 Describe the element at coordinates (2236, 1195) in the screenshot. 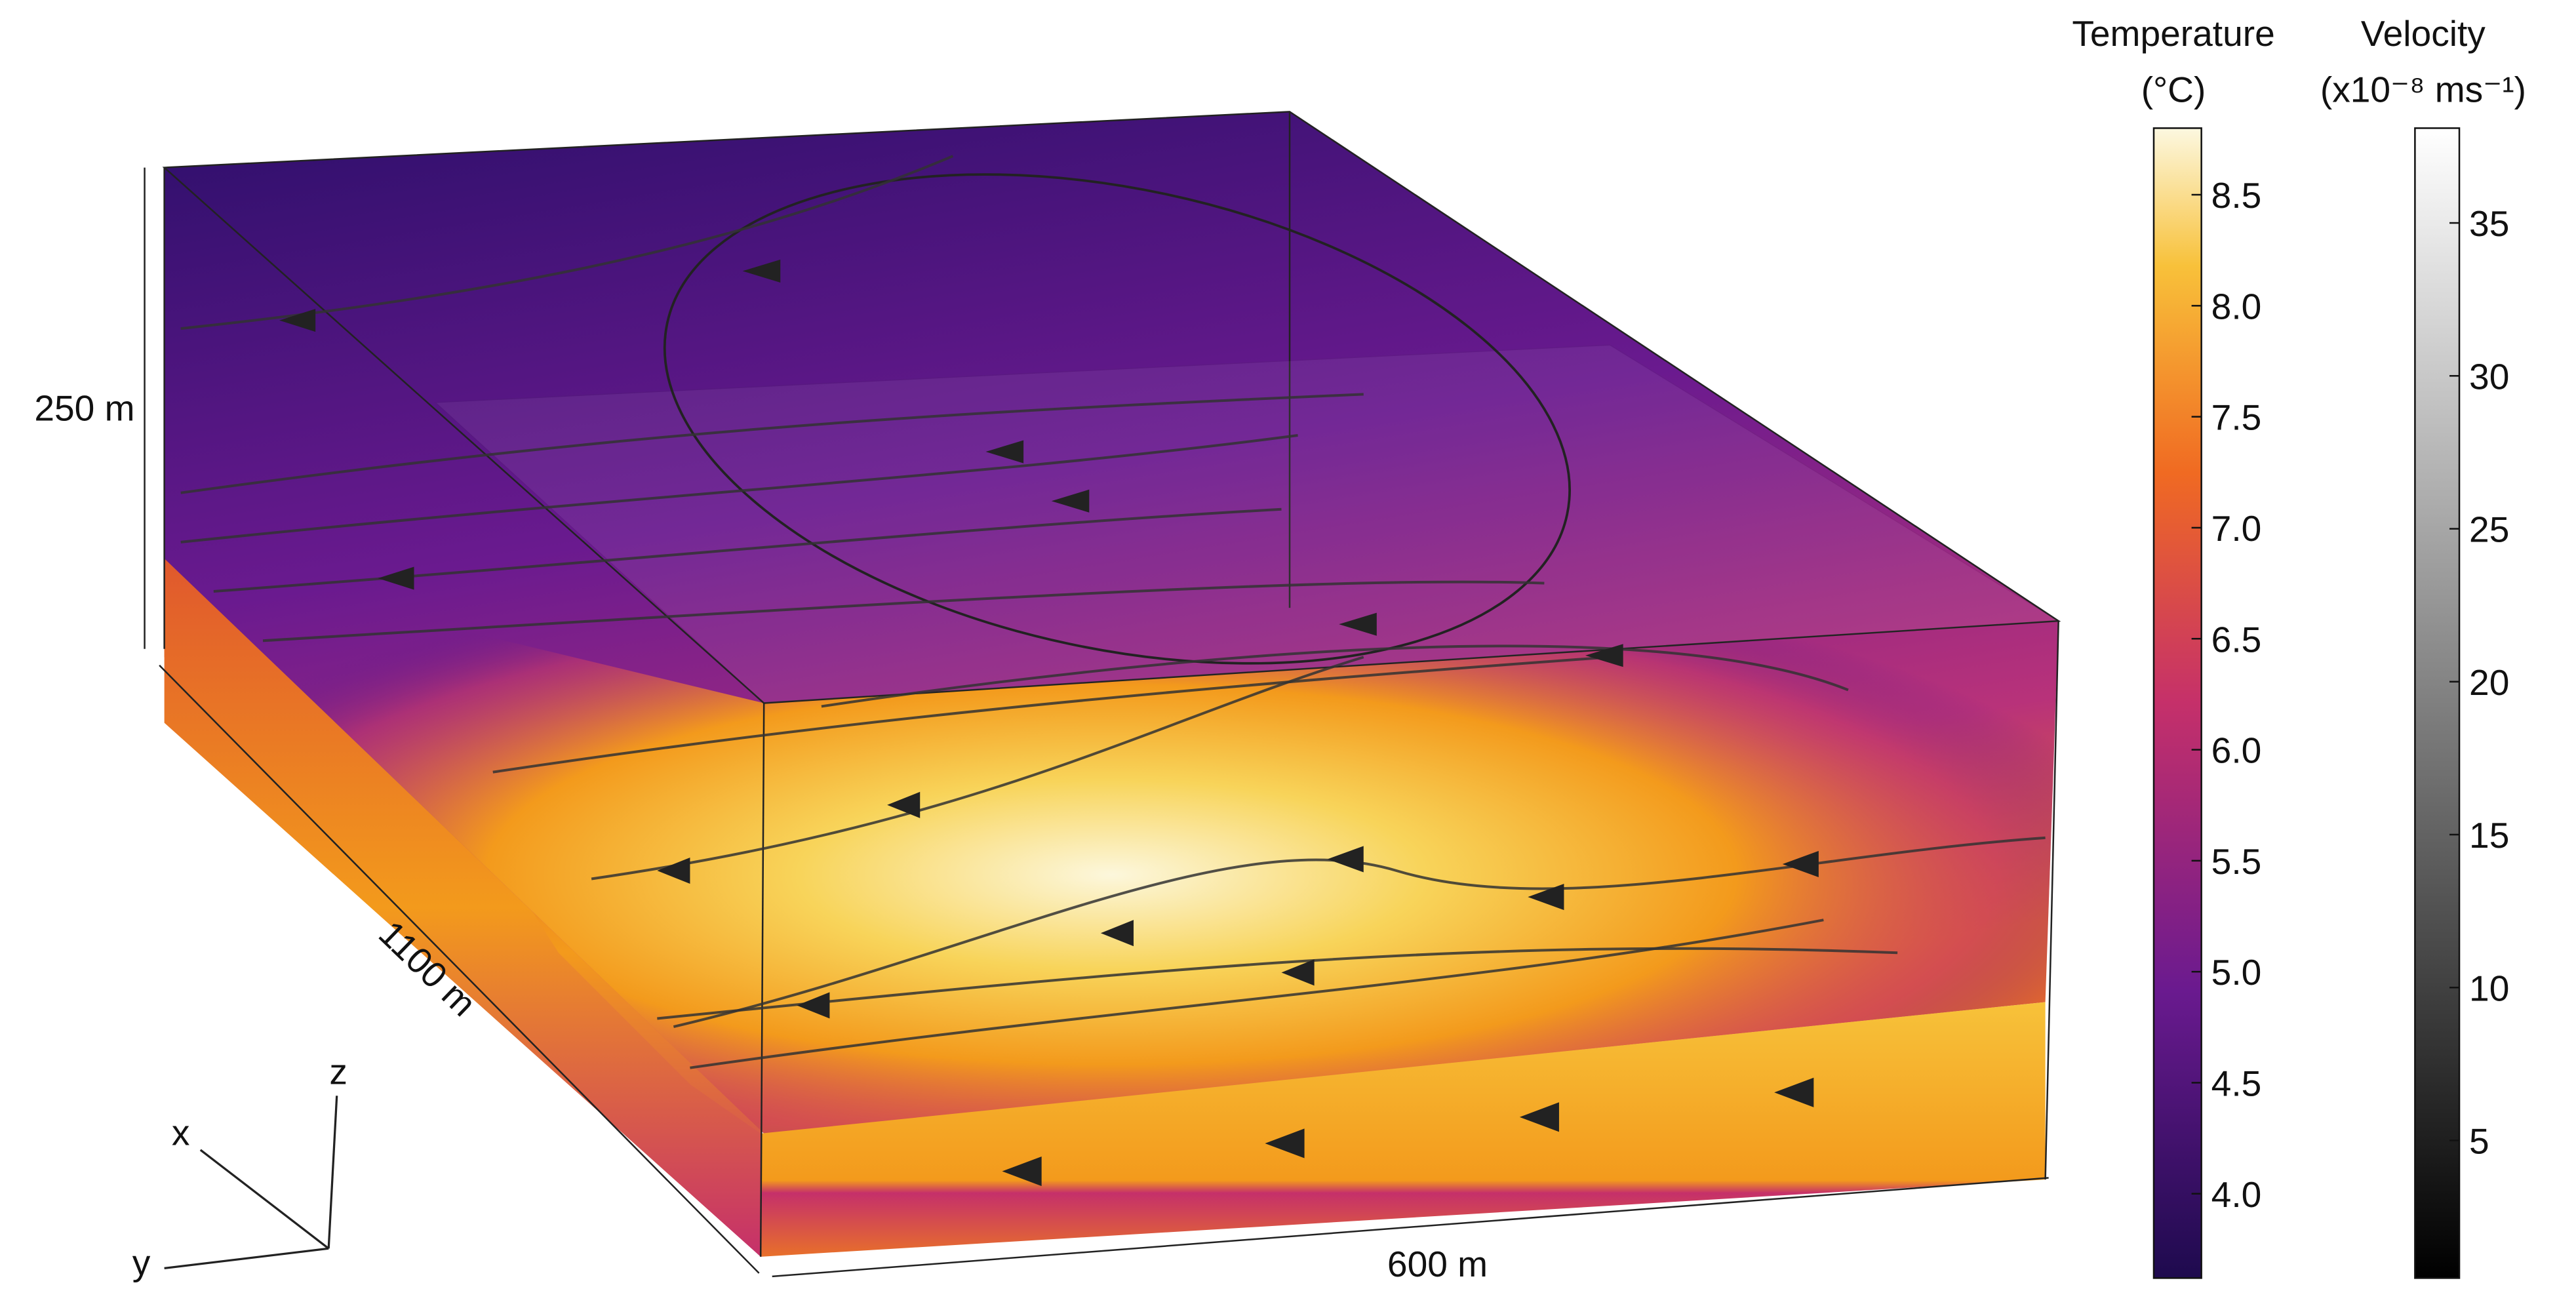

I see `colorbar-tick-label: 4.0` at that location.